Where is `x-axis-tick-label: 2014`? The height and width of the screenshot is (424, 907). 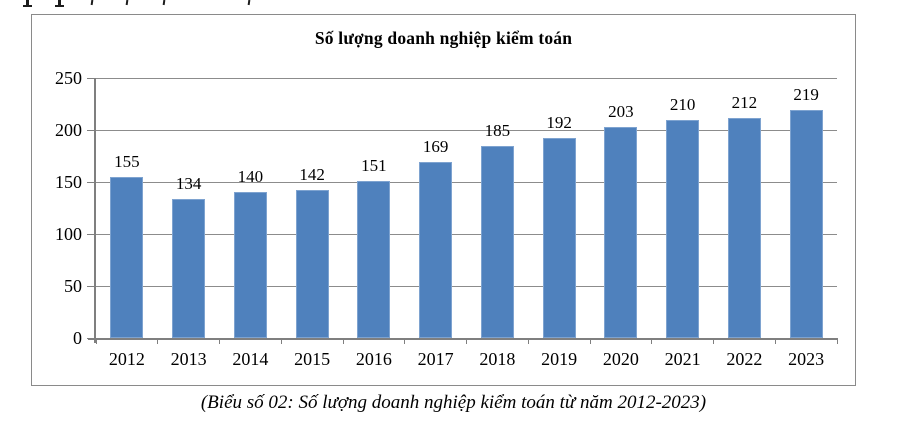 x-axis-tick-label: 2014 is located at coordinates (250, 359).